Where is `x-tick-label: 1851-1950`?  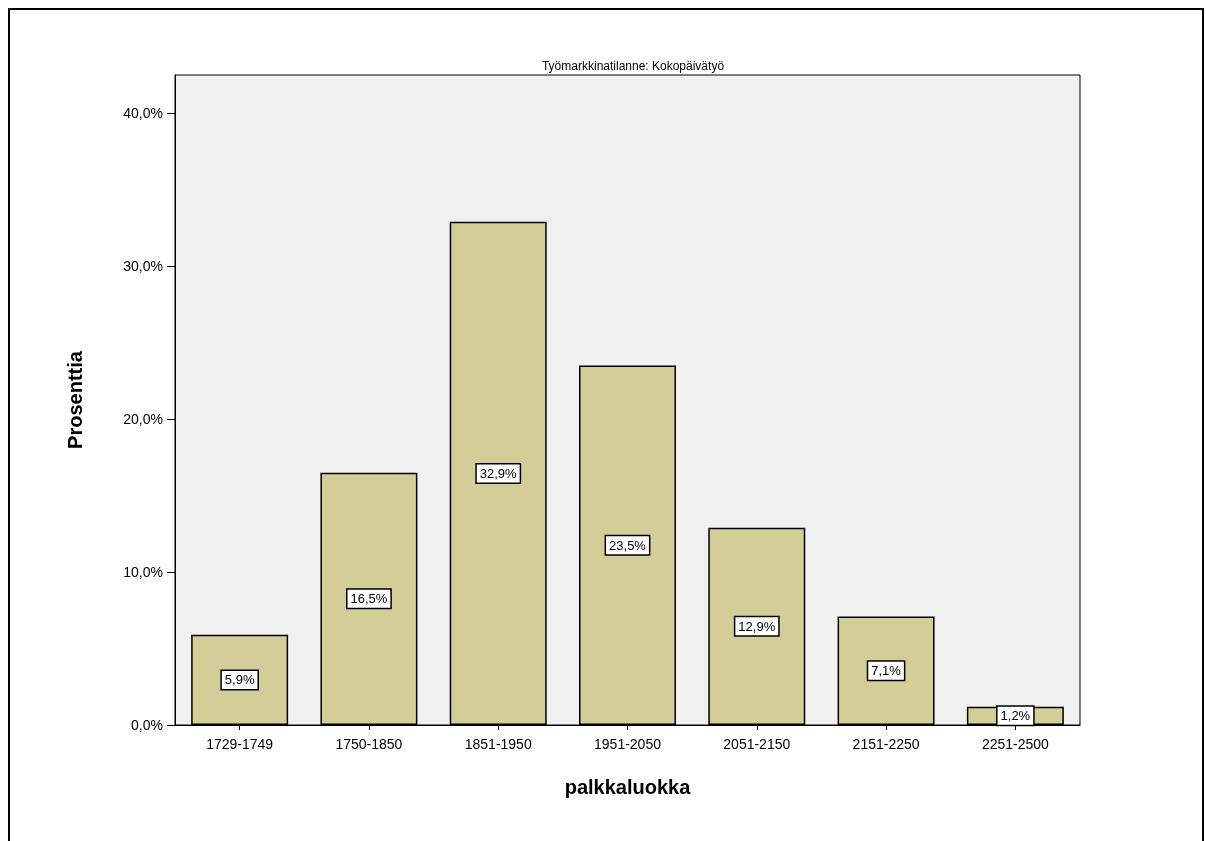
x-tick-label: 1851-1950 is located at coordinates (498, 744).